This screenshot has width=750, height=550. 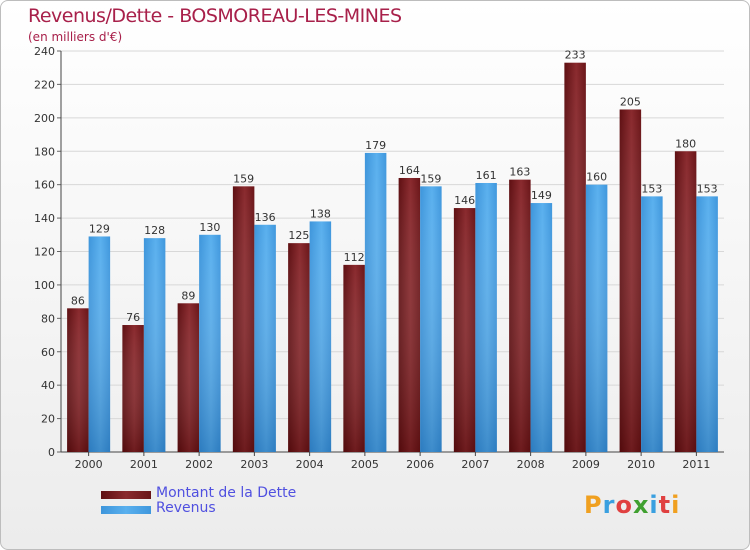 I want to click on x-tick-label: 2006, so click(x=420, y=464).